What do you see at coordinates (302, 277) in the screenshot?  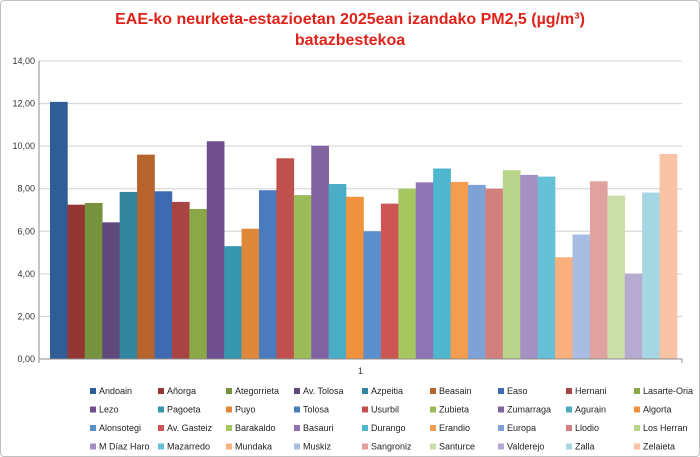 I see `bar-zubieta` at bounding box center [302, 277].